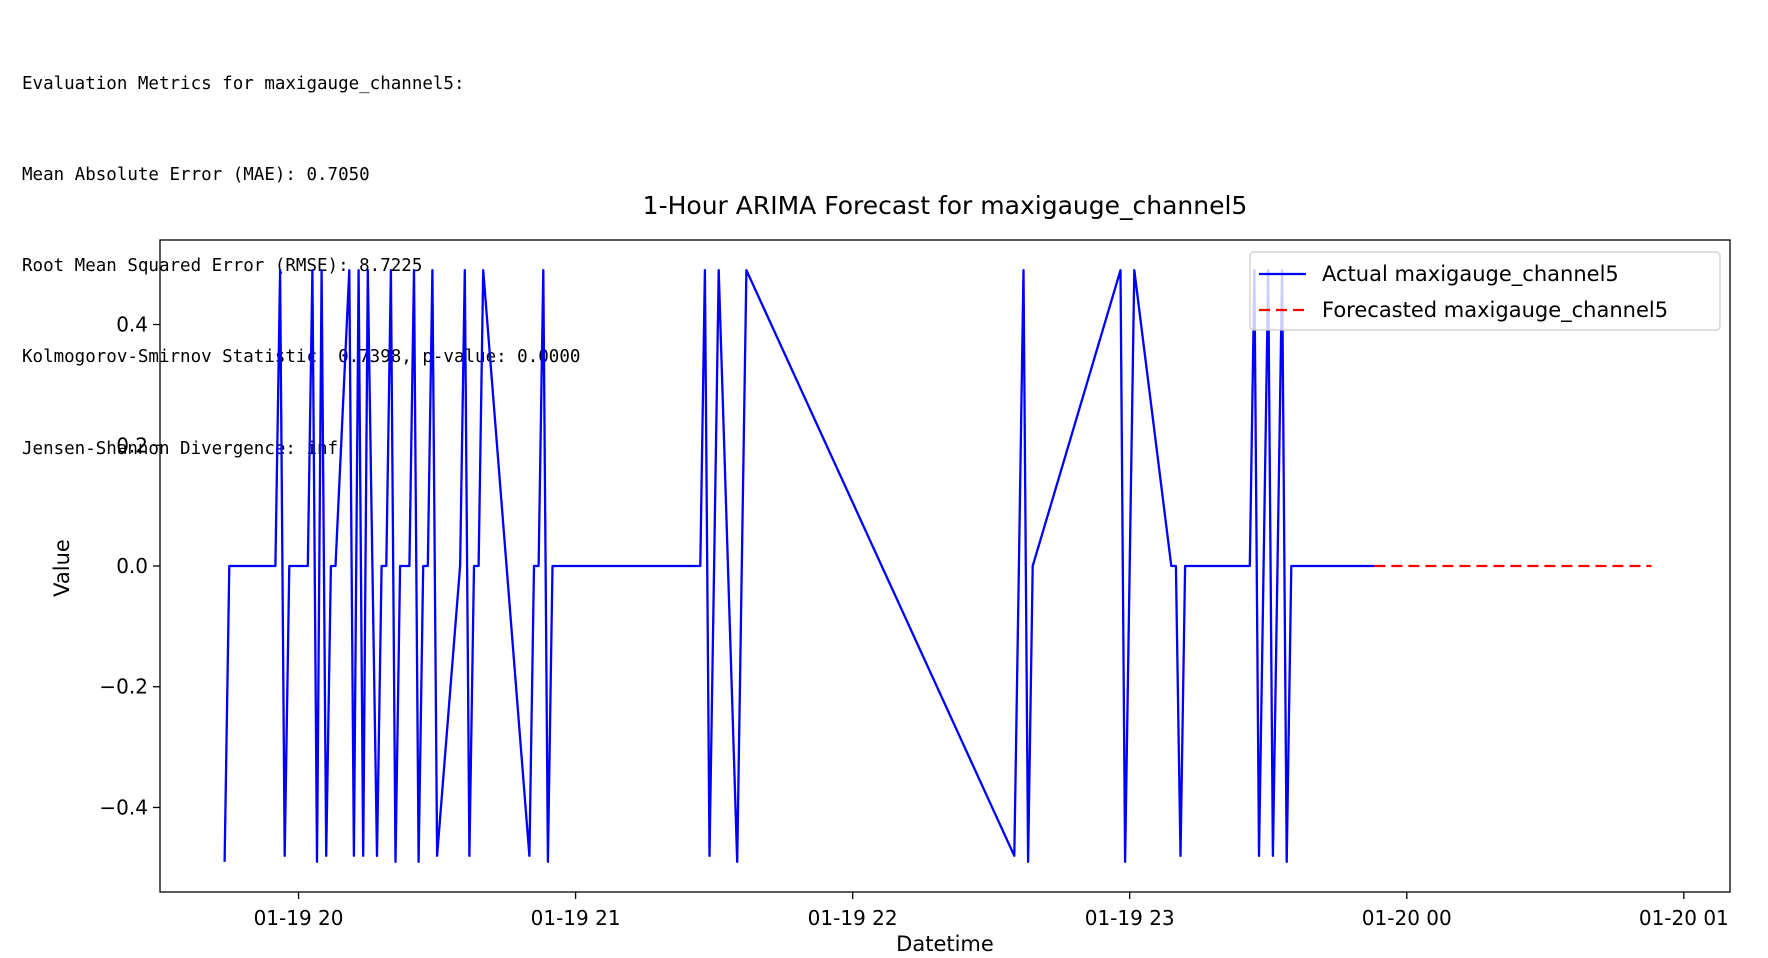 This screenshot has width=1768, height=958. Describe the element at coordinates (62, 568) in the screenshot. I see `y-axis-label: Value` at that location.